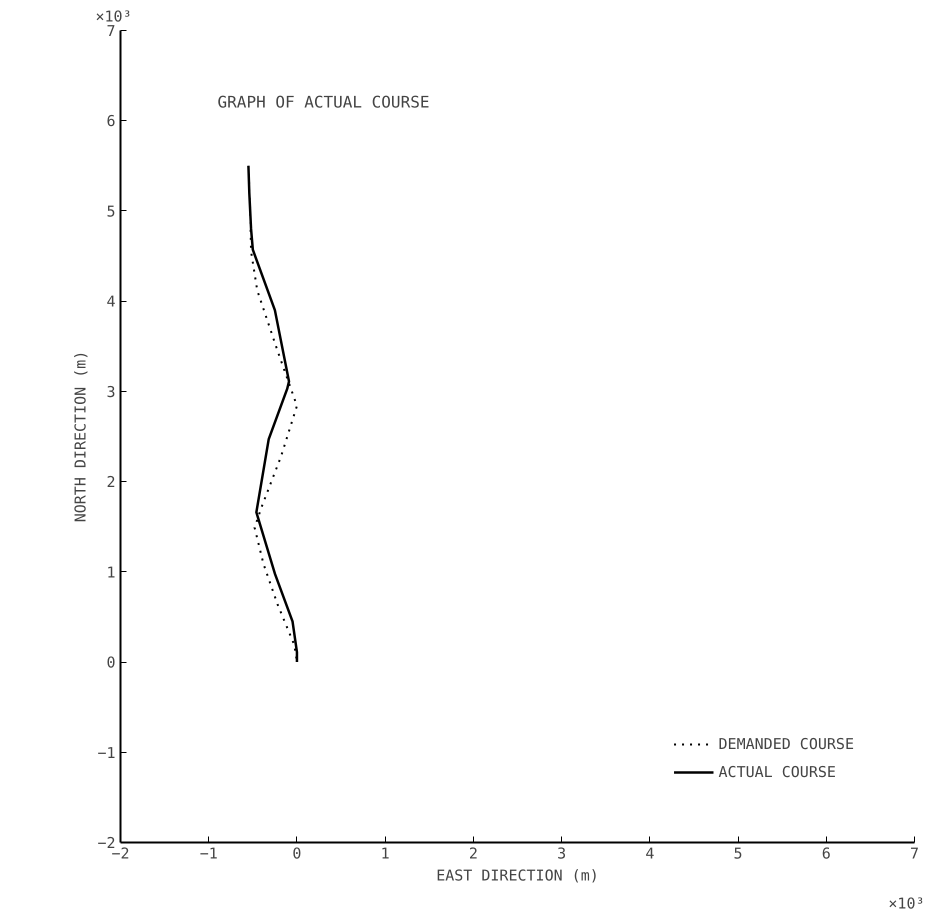  I want to click on y-tick-label: 1, so click(111, 572).